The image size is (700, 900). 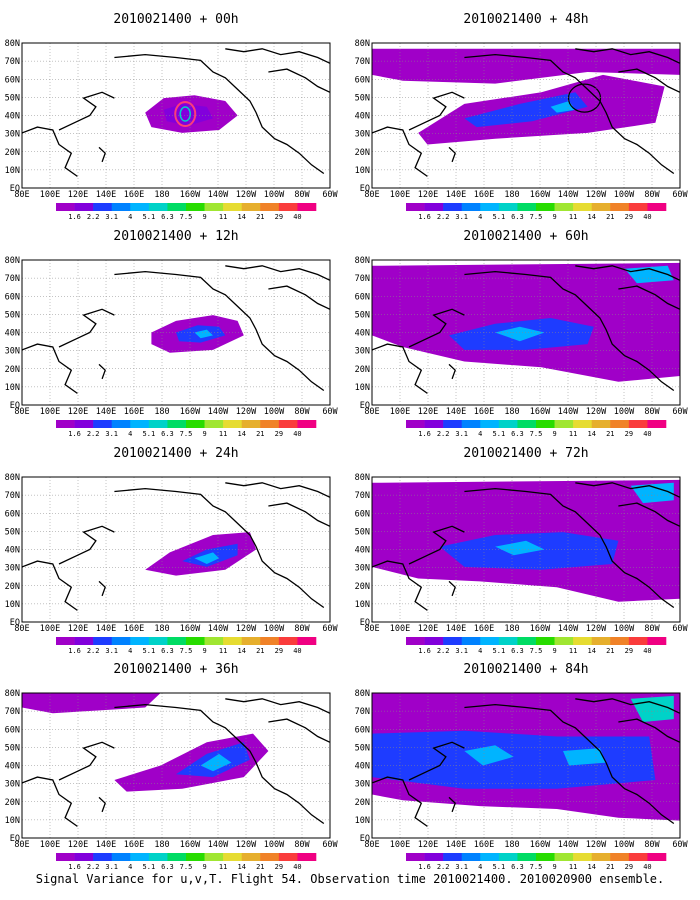 I want to click on longitude-label: 60W, so click(x=330, y=845).